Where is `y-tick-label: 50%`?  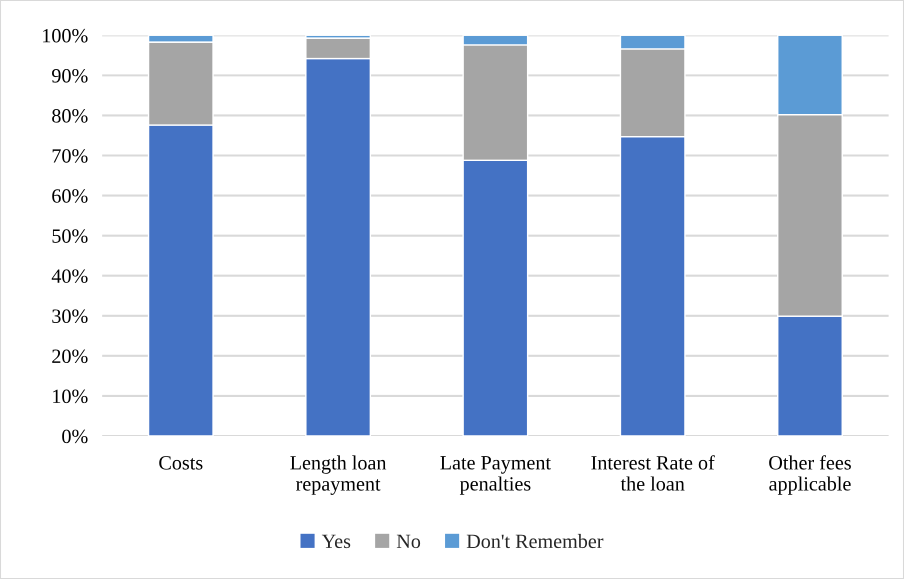 y-tick-label: 50% is located at coordinates (70, 236).